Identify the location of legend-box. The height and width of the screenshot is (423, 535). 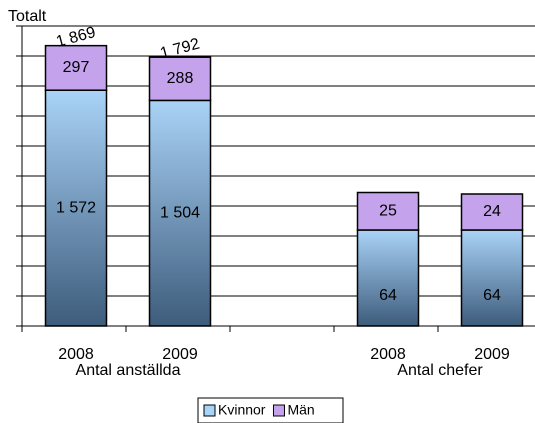
(270, 410).